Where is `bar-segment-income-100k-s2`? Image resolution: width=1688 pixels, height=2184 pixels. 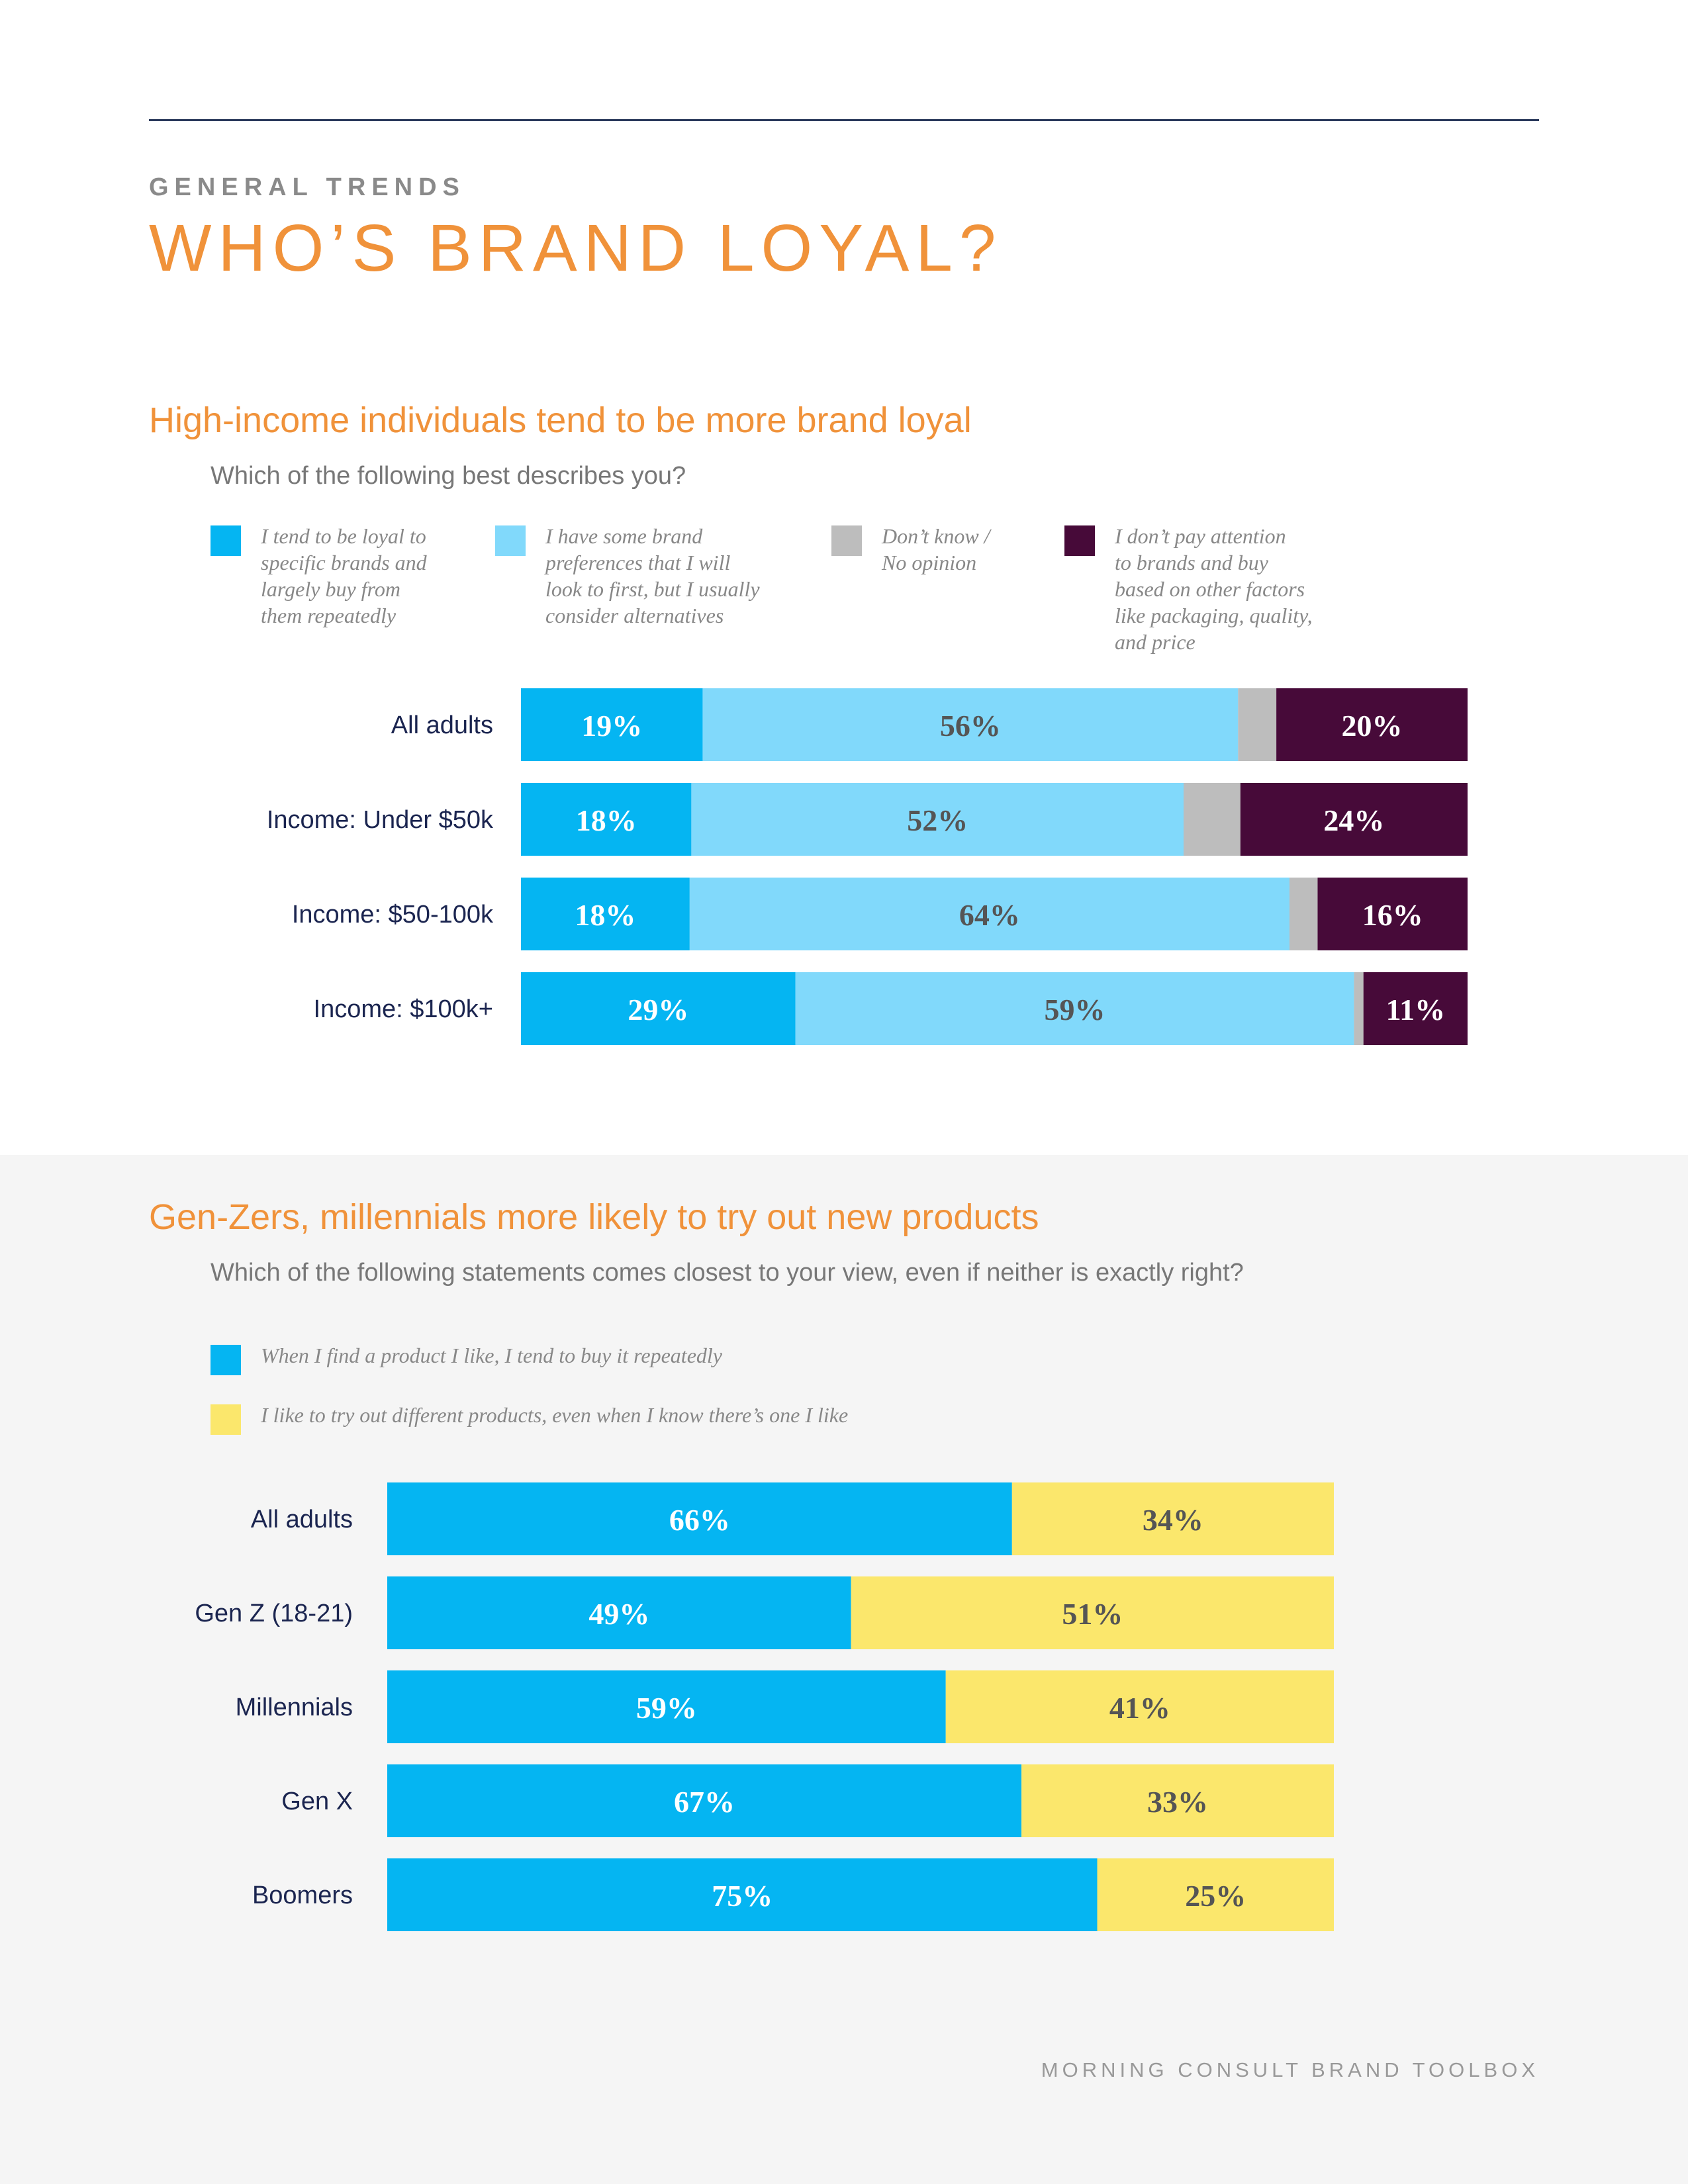
bar-segment-income-100k-s2 is located at coordinates (1359, 1008).